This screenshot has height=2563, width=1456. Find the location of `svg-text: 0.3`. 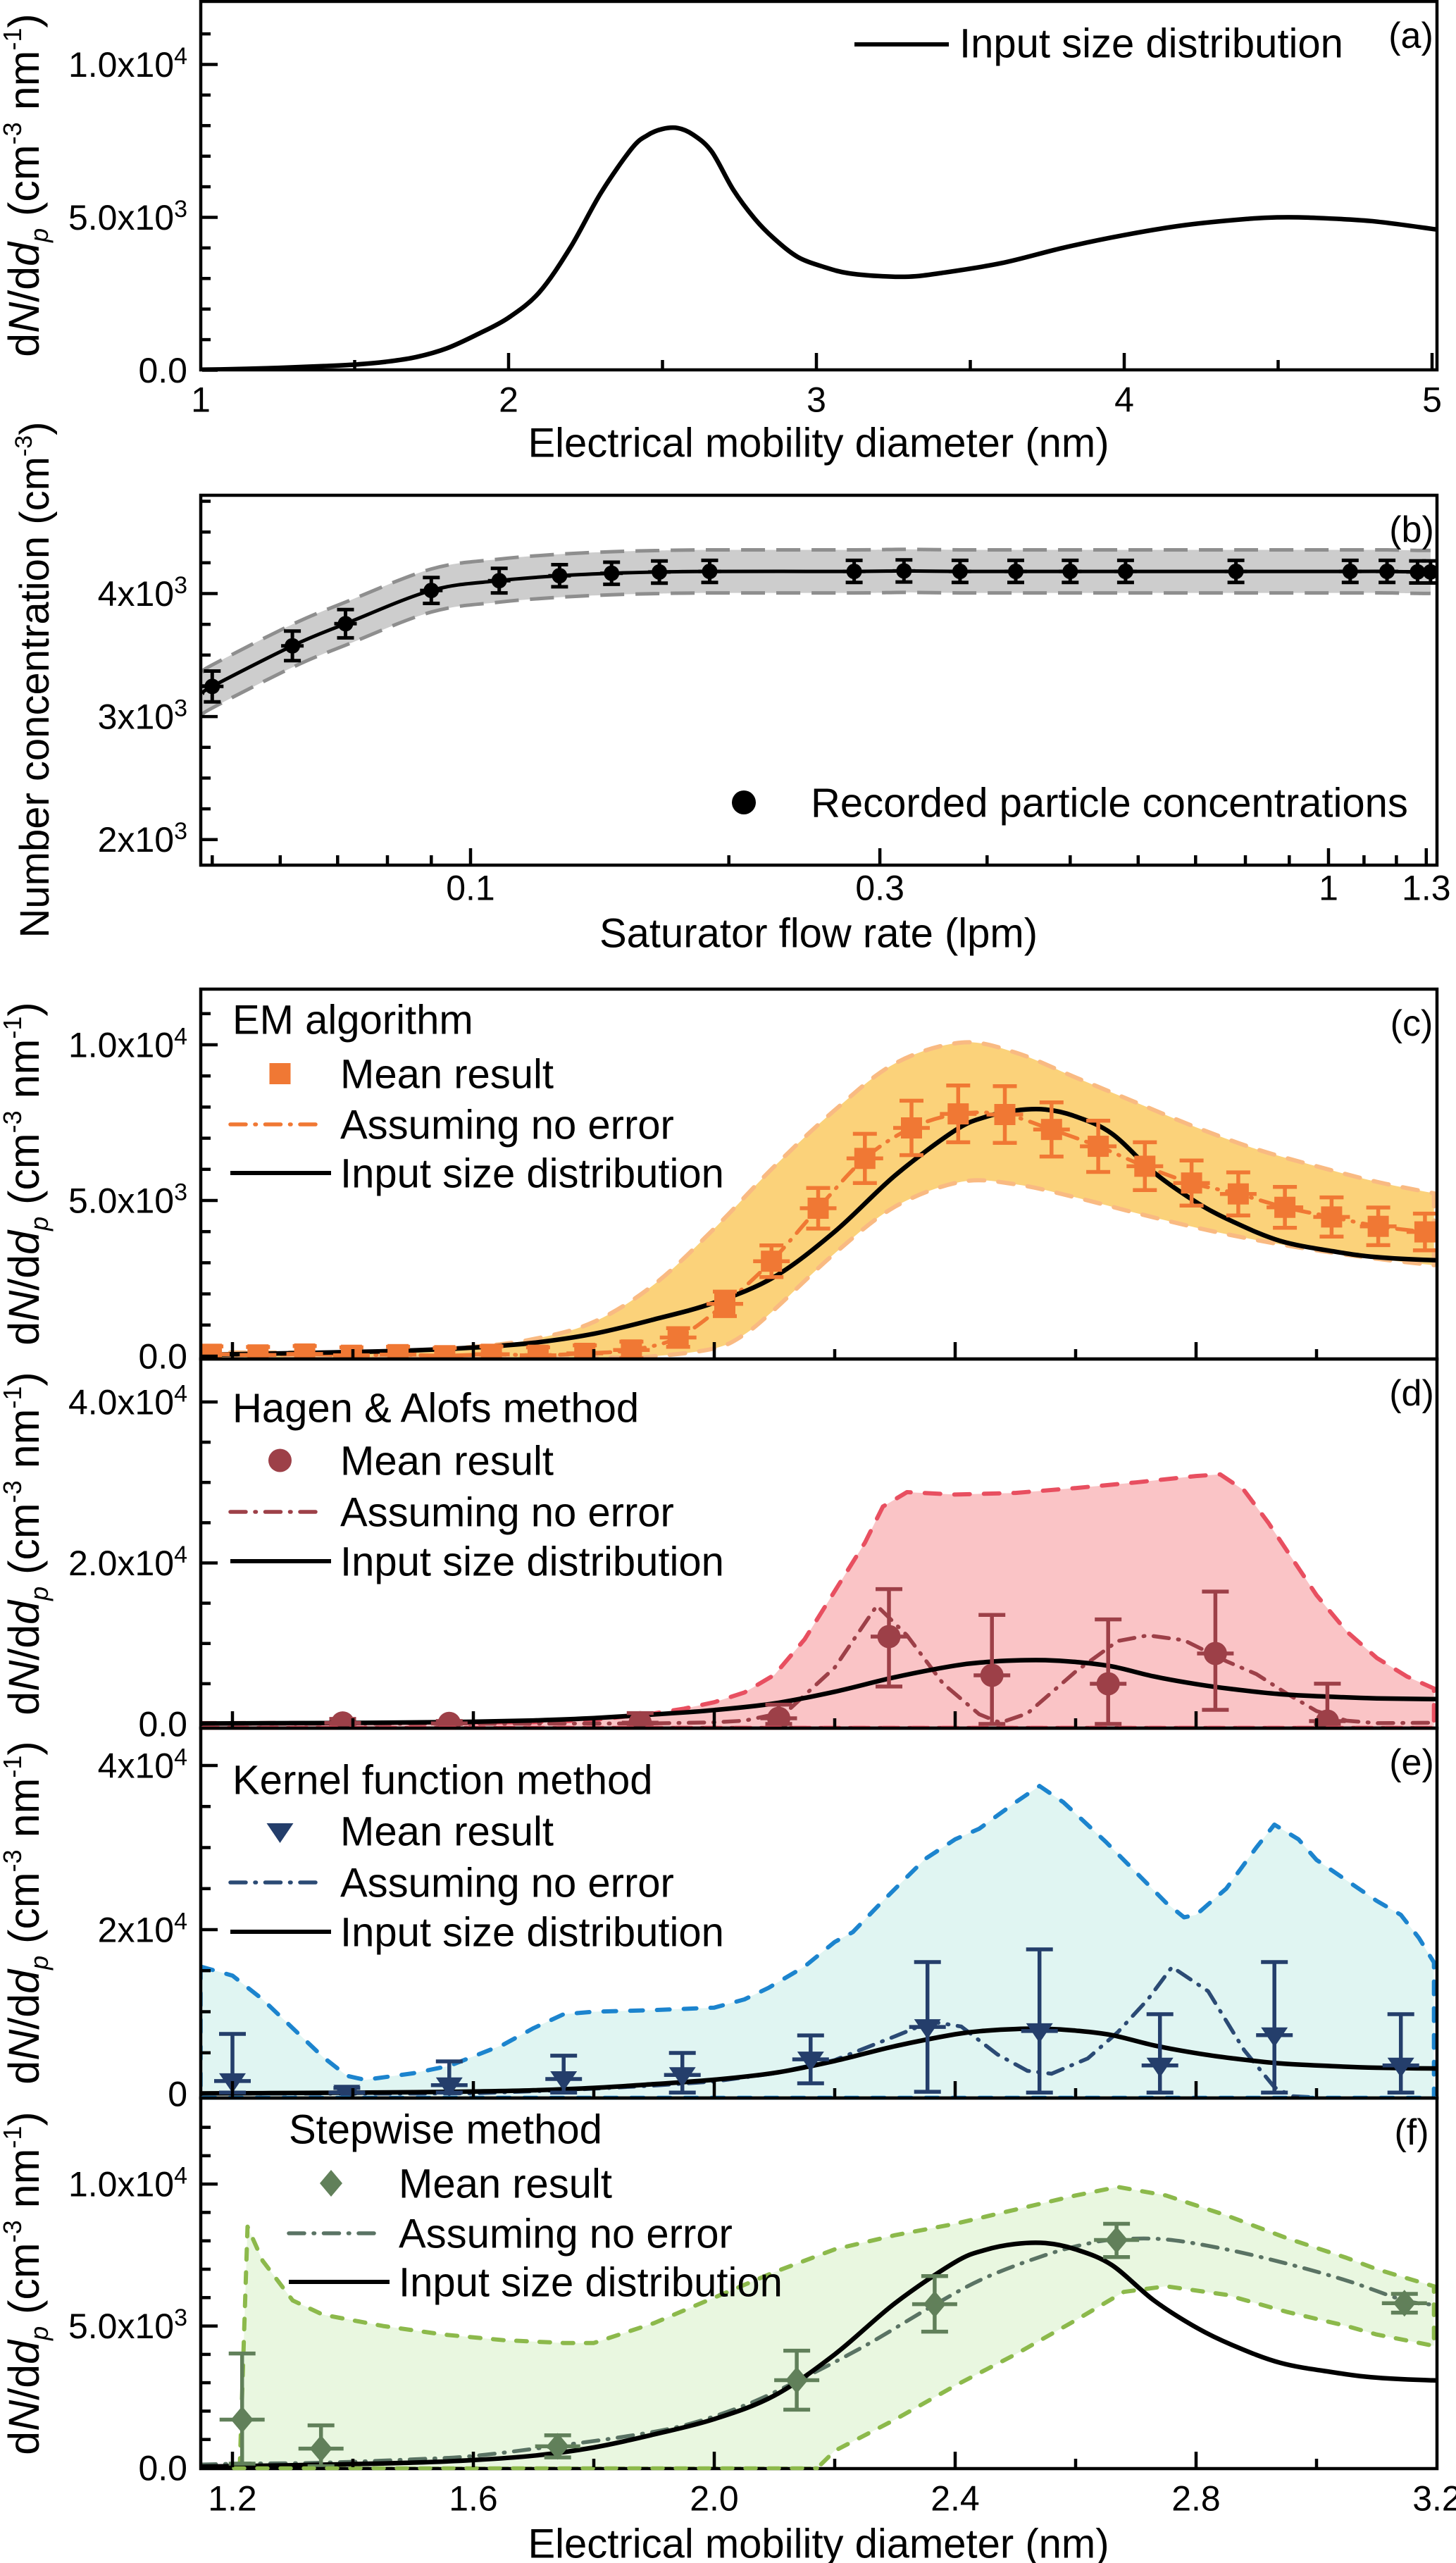

svg-text: 0.3 is located at coordinates (879, 888).